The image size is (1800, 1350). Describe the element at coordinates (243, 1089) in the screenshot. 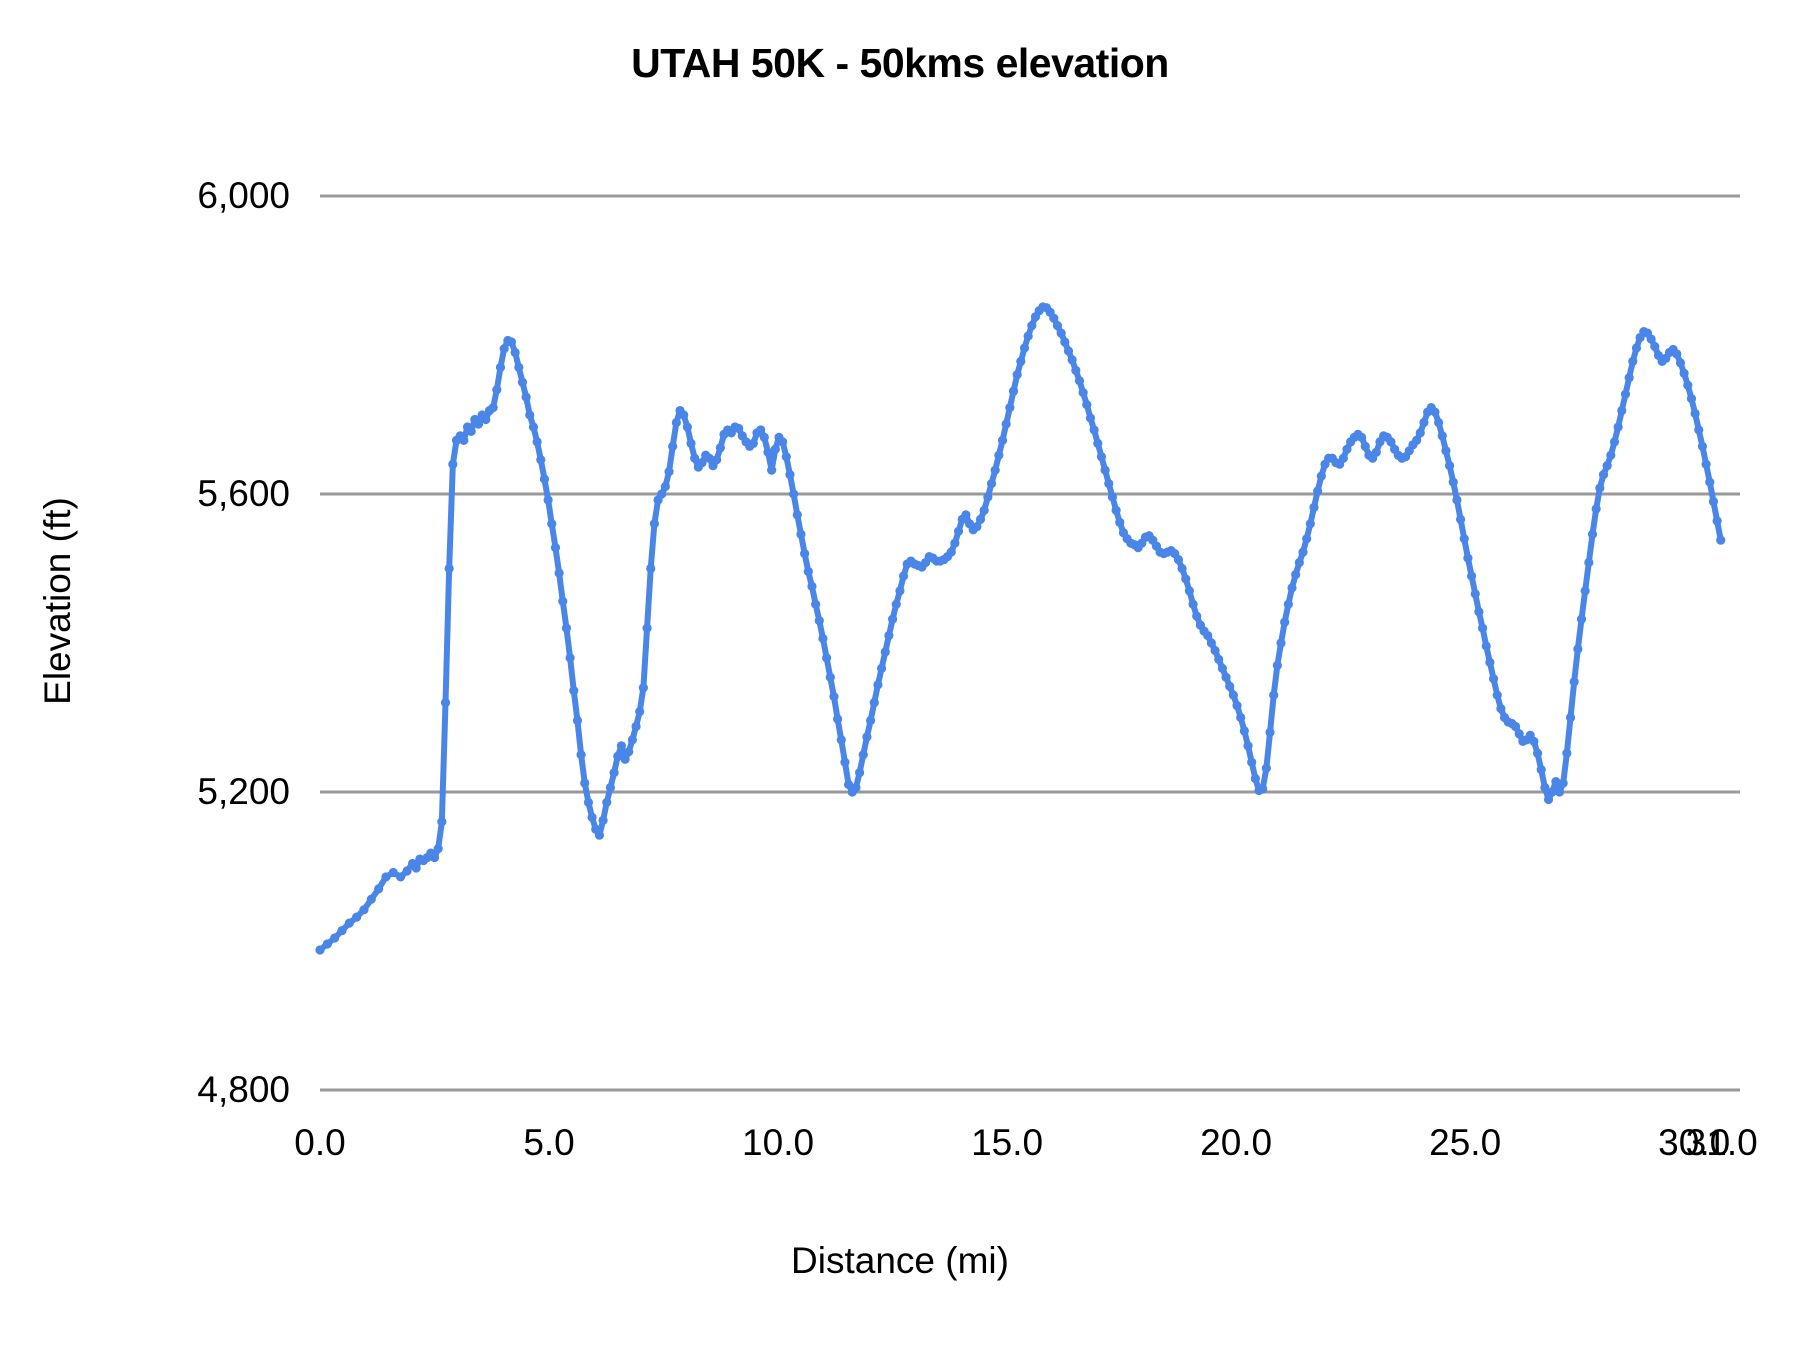

I see `y-axis-tick-label: 4,800` at that location.